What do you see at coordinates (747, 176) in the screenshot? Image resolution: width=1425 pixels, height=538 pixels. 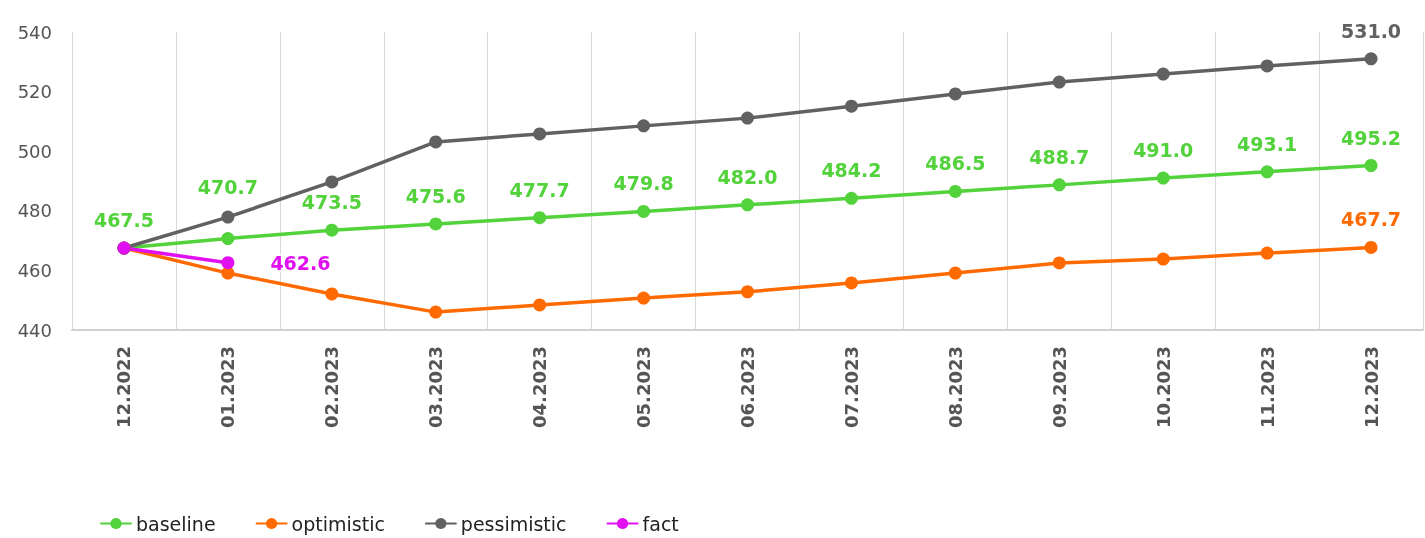 I see `data-label: 482.0` at bounding box center [747, 176].